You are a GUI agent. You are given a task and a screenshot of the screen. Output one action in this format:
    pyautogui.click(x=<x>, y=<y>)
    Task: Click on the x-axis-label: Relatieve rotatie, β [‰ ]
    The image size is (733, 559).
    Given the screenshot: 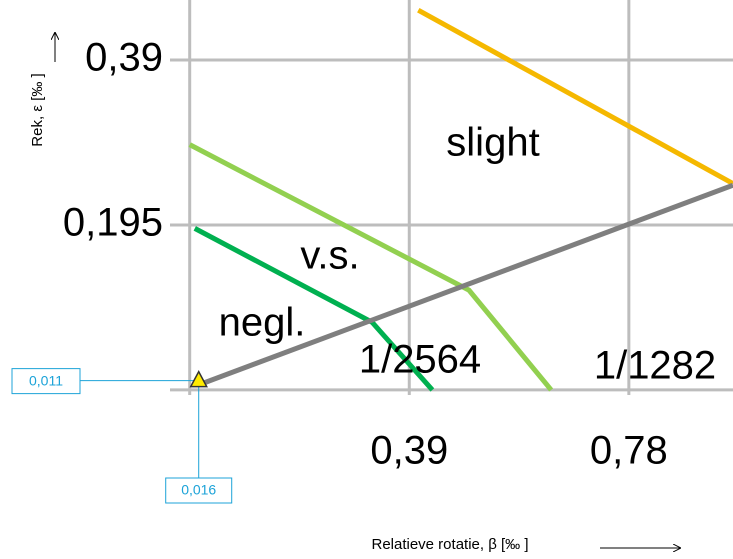 What is the action you would take?
    pyautogui.click(x=449, y=544)
    